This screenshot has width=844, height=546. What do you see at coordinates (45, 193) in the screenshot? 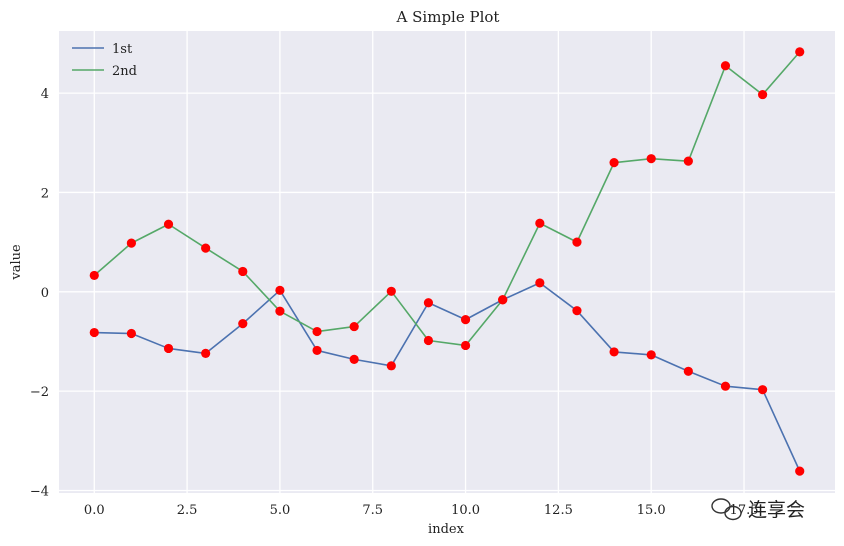
I see `y-tick-label: 2` at bounding box center [45, 193].